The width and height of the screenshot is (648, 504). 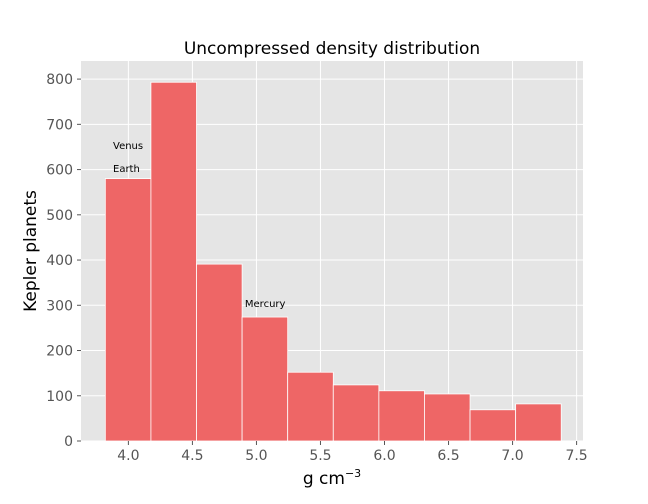 What do you see at coordinates (59, 80) in the screenshot?
I see `y-tick-label: 800` at bounding box center [59, 80].